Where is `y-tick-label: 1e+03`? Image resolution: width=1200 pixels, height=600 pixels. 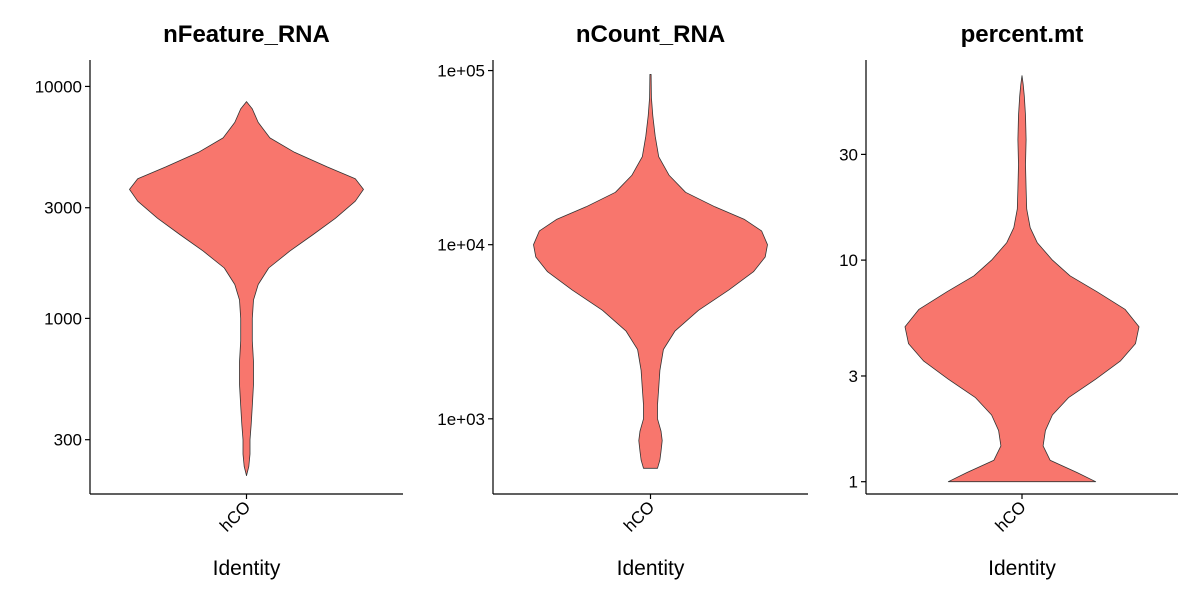
y-tick-label: 1e+03 is located at coordinates (461, 419).